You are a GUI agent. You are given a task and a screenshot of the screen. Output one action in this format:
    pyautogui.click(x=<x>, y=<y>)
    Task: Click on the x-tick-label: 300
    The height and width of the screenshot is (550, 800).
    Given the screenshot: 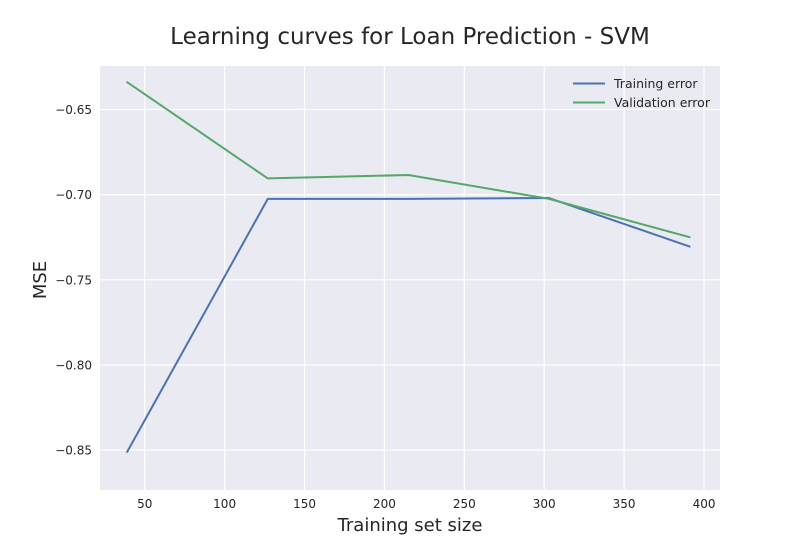 What is the action you would take?
    pyautogui.click(x=544, y=504)
    